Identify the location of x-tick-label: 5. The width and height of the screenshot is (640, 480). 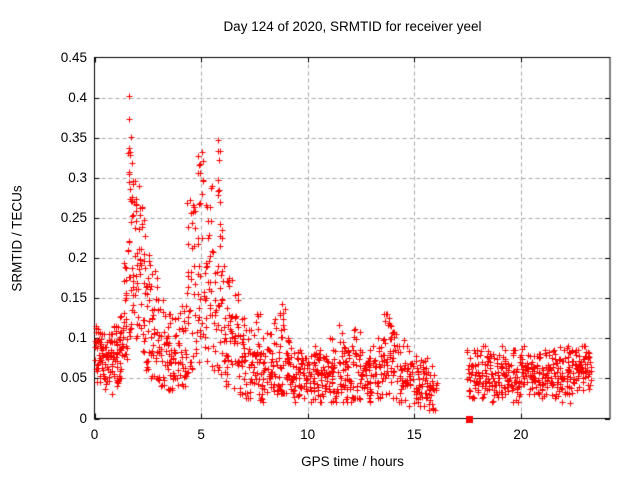
(201, 434).